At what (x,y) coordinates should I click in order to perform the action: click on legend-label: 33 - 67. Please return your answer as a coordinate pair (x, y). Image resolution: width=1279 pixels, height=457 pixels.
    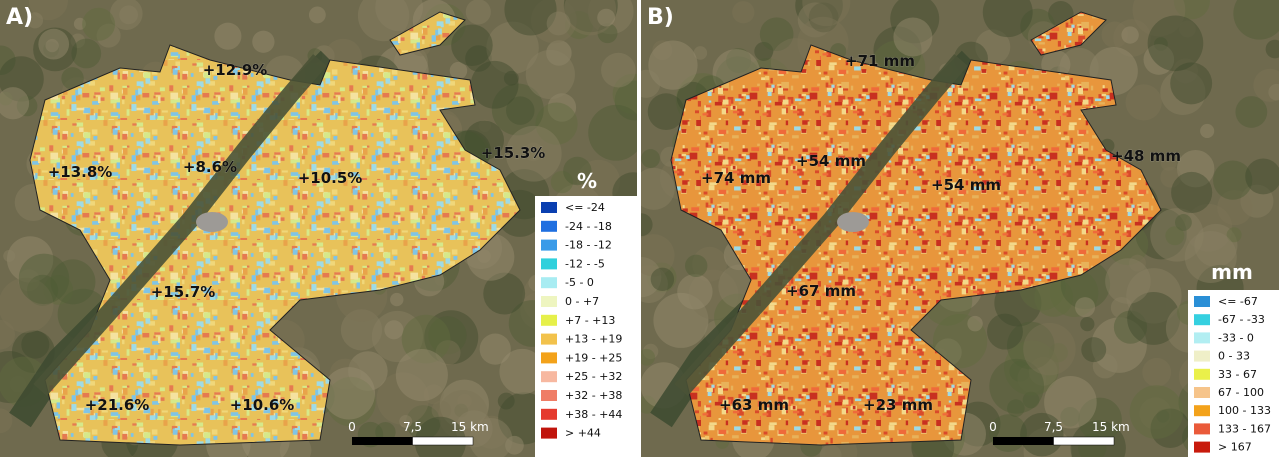
    Looking at the image, I should click on (1237, 374).